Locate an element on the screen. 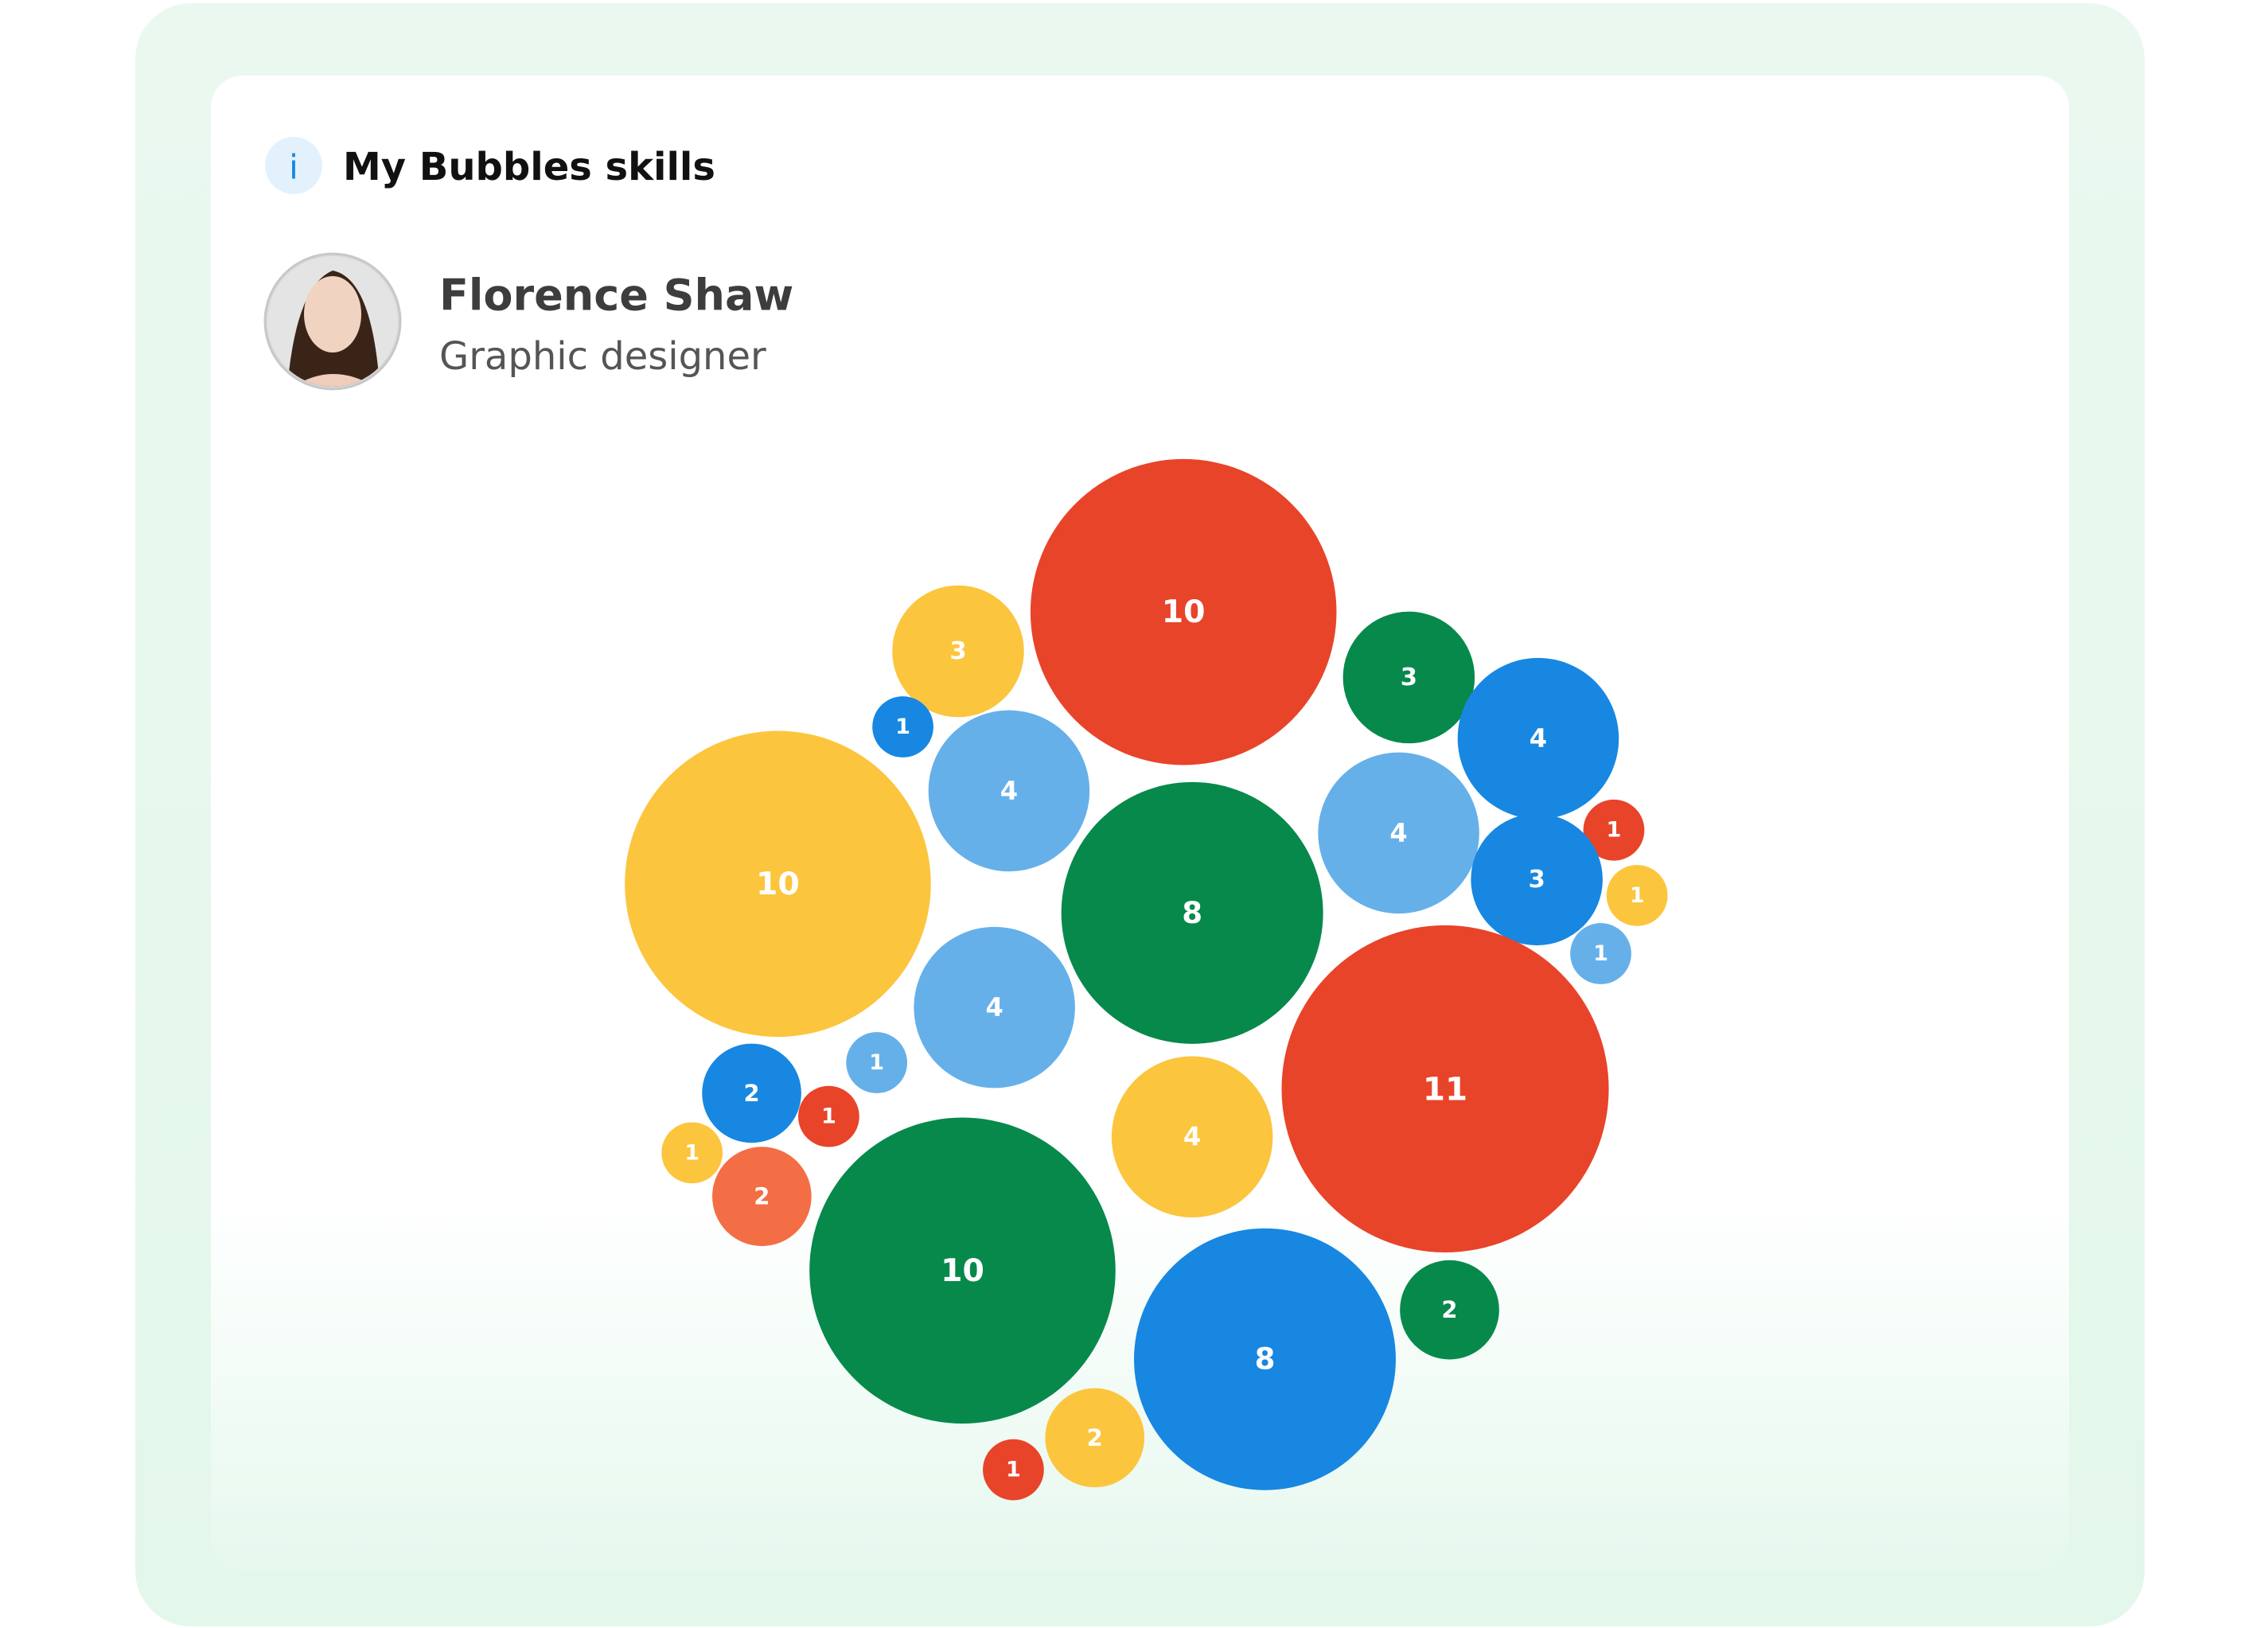 This screenshot has height=1628, width=2268. bubble-label: 11 is located at coordinates (1445, 1088).